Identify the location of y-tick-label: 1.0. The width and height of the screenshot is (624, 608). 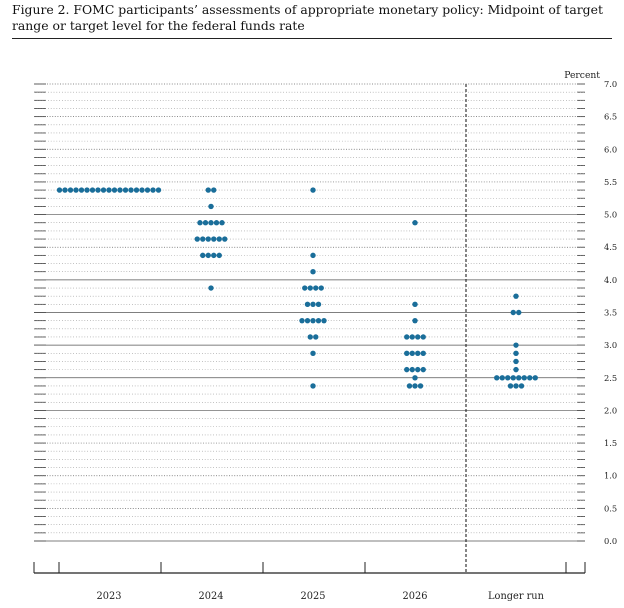
(610, 476).